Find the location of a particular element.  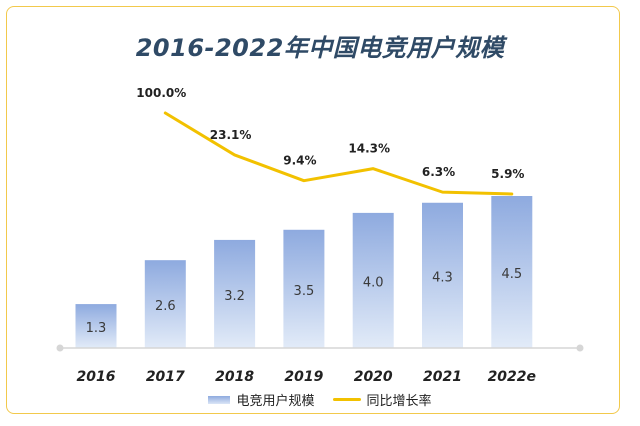

legend-item-growth: 同比增长率 is located at coordinates (382, 399).